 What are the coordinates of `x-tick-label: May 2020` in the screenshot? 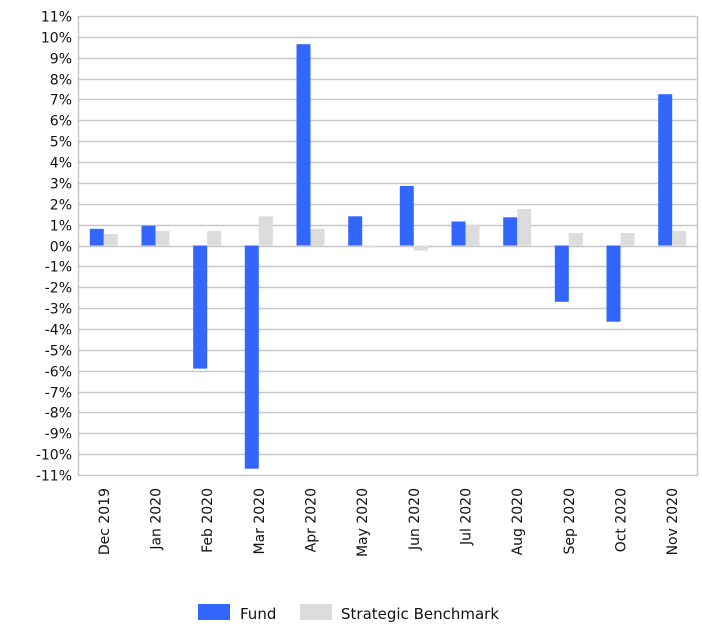 It's located at (363, 522).